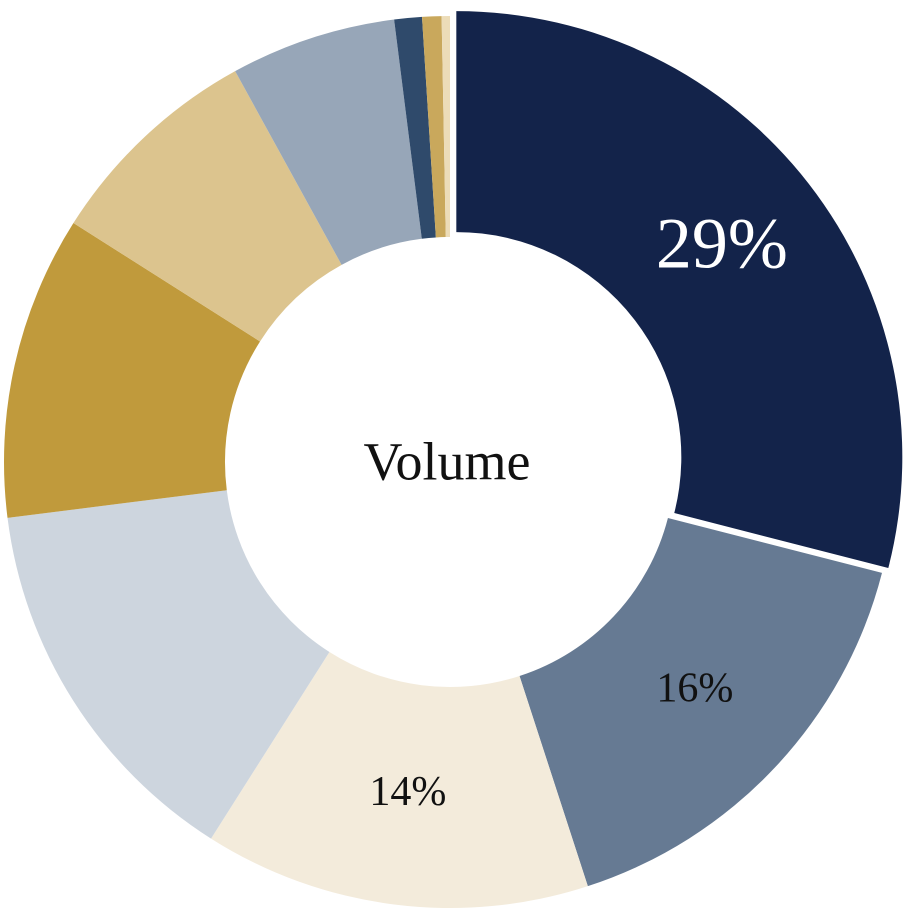  Describe the element at coordinates (446, 461) in the screenshot. I see `center-label: Volume` at that location.